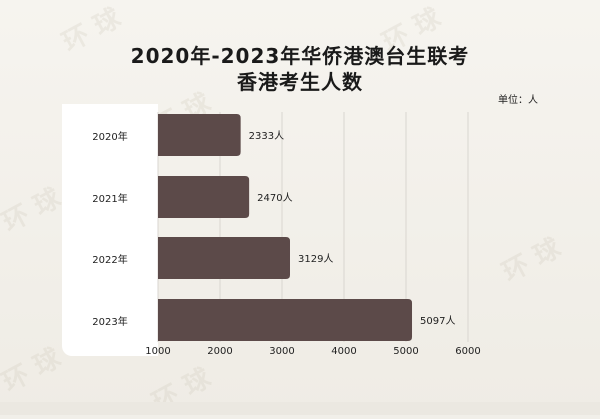 The width and height of the screenshot is (600, 419). Describe the element at coordinates (110, 260) in the screenshot. I see `category-label: 2022年` at that location.